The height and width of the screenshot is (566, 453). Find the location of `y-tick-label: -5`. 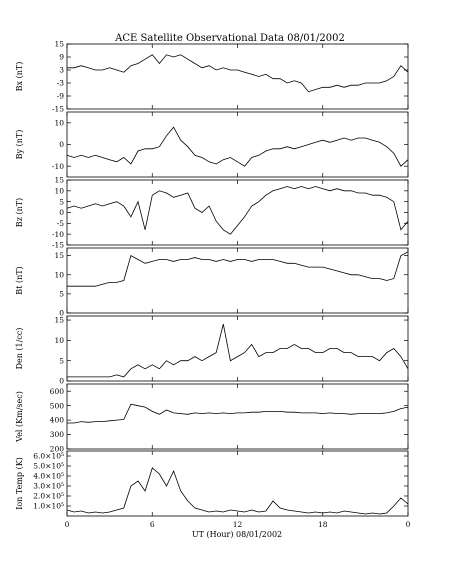

y-tick-label: -5 is located at coordinates (61, 223).